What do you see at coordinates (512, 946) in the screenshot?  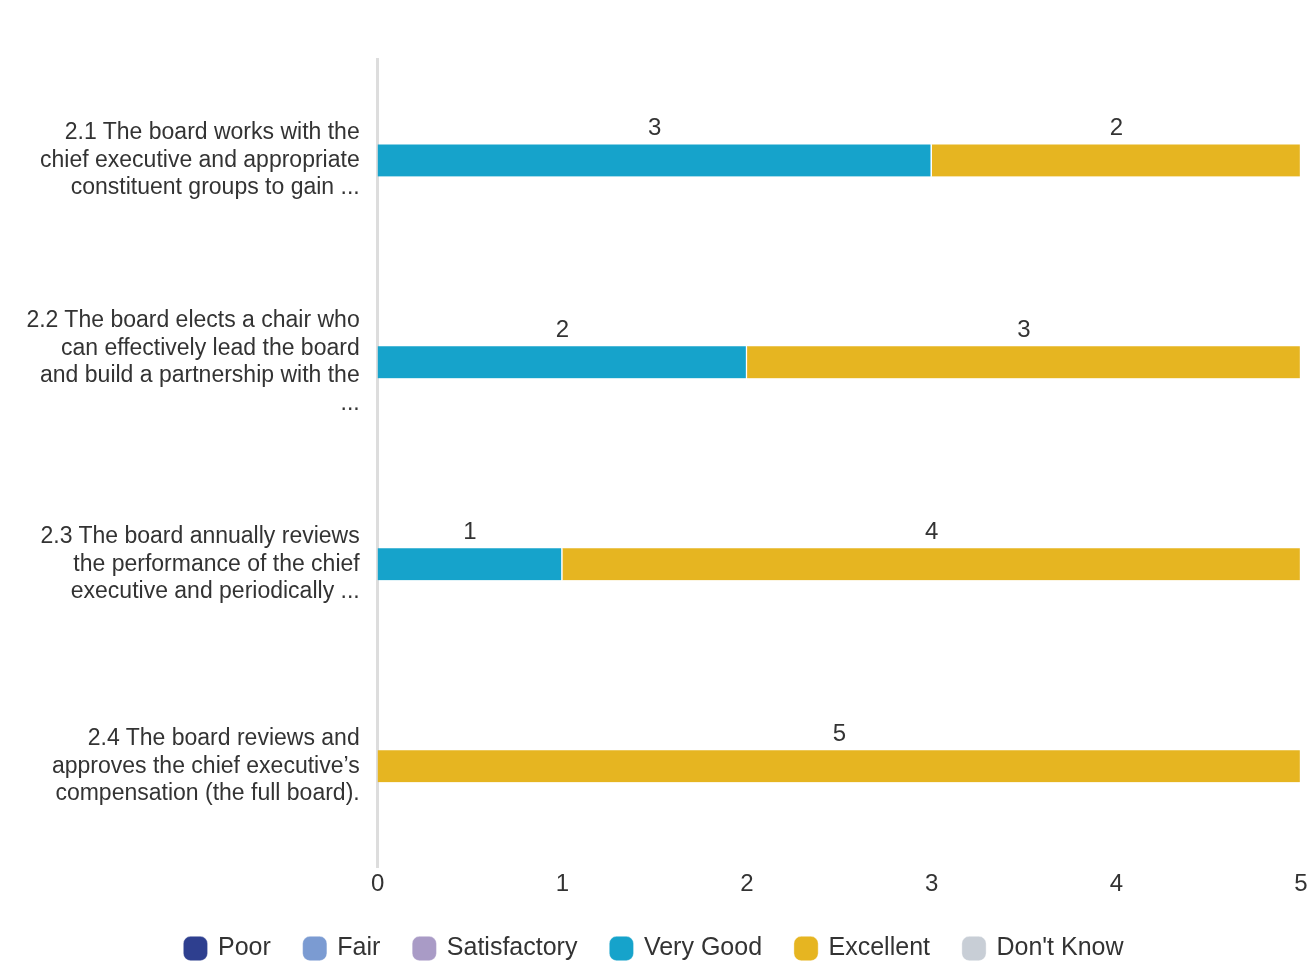 I see `legend-label: Satisfactory` at bounding box center [512, 946].